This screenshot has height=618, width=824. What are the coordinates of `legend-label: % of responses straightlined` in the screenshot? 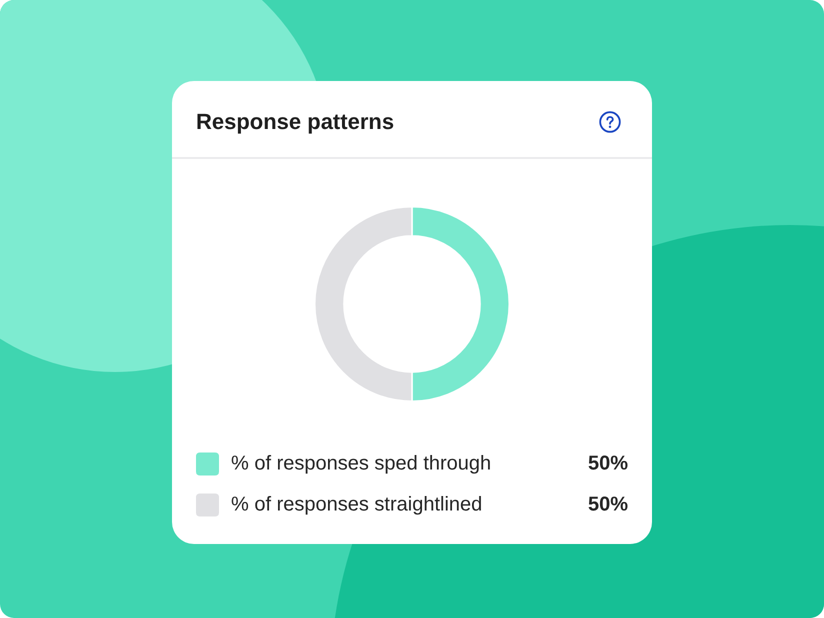 It's located at (356, 505).